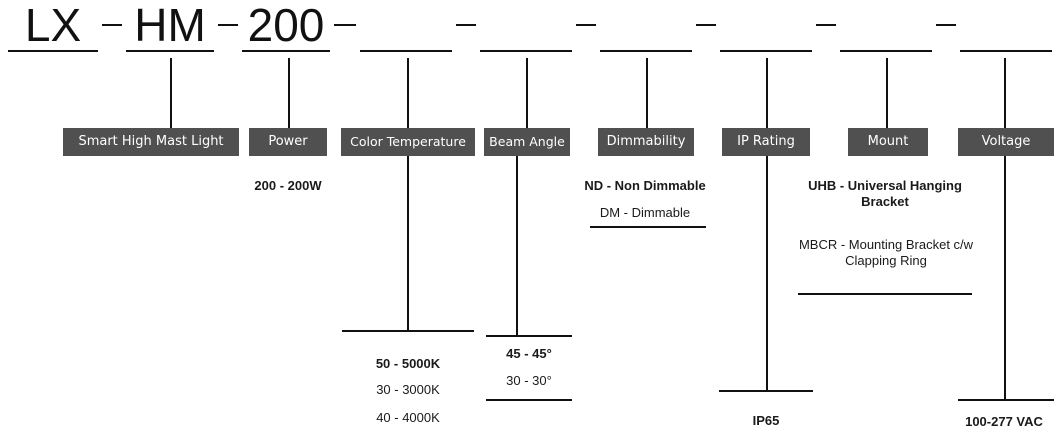  Describe the element at coordinates (171, 93) in the screenshot. I see `connector-line-product` at that location.